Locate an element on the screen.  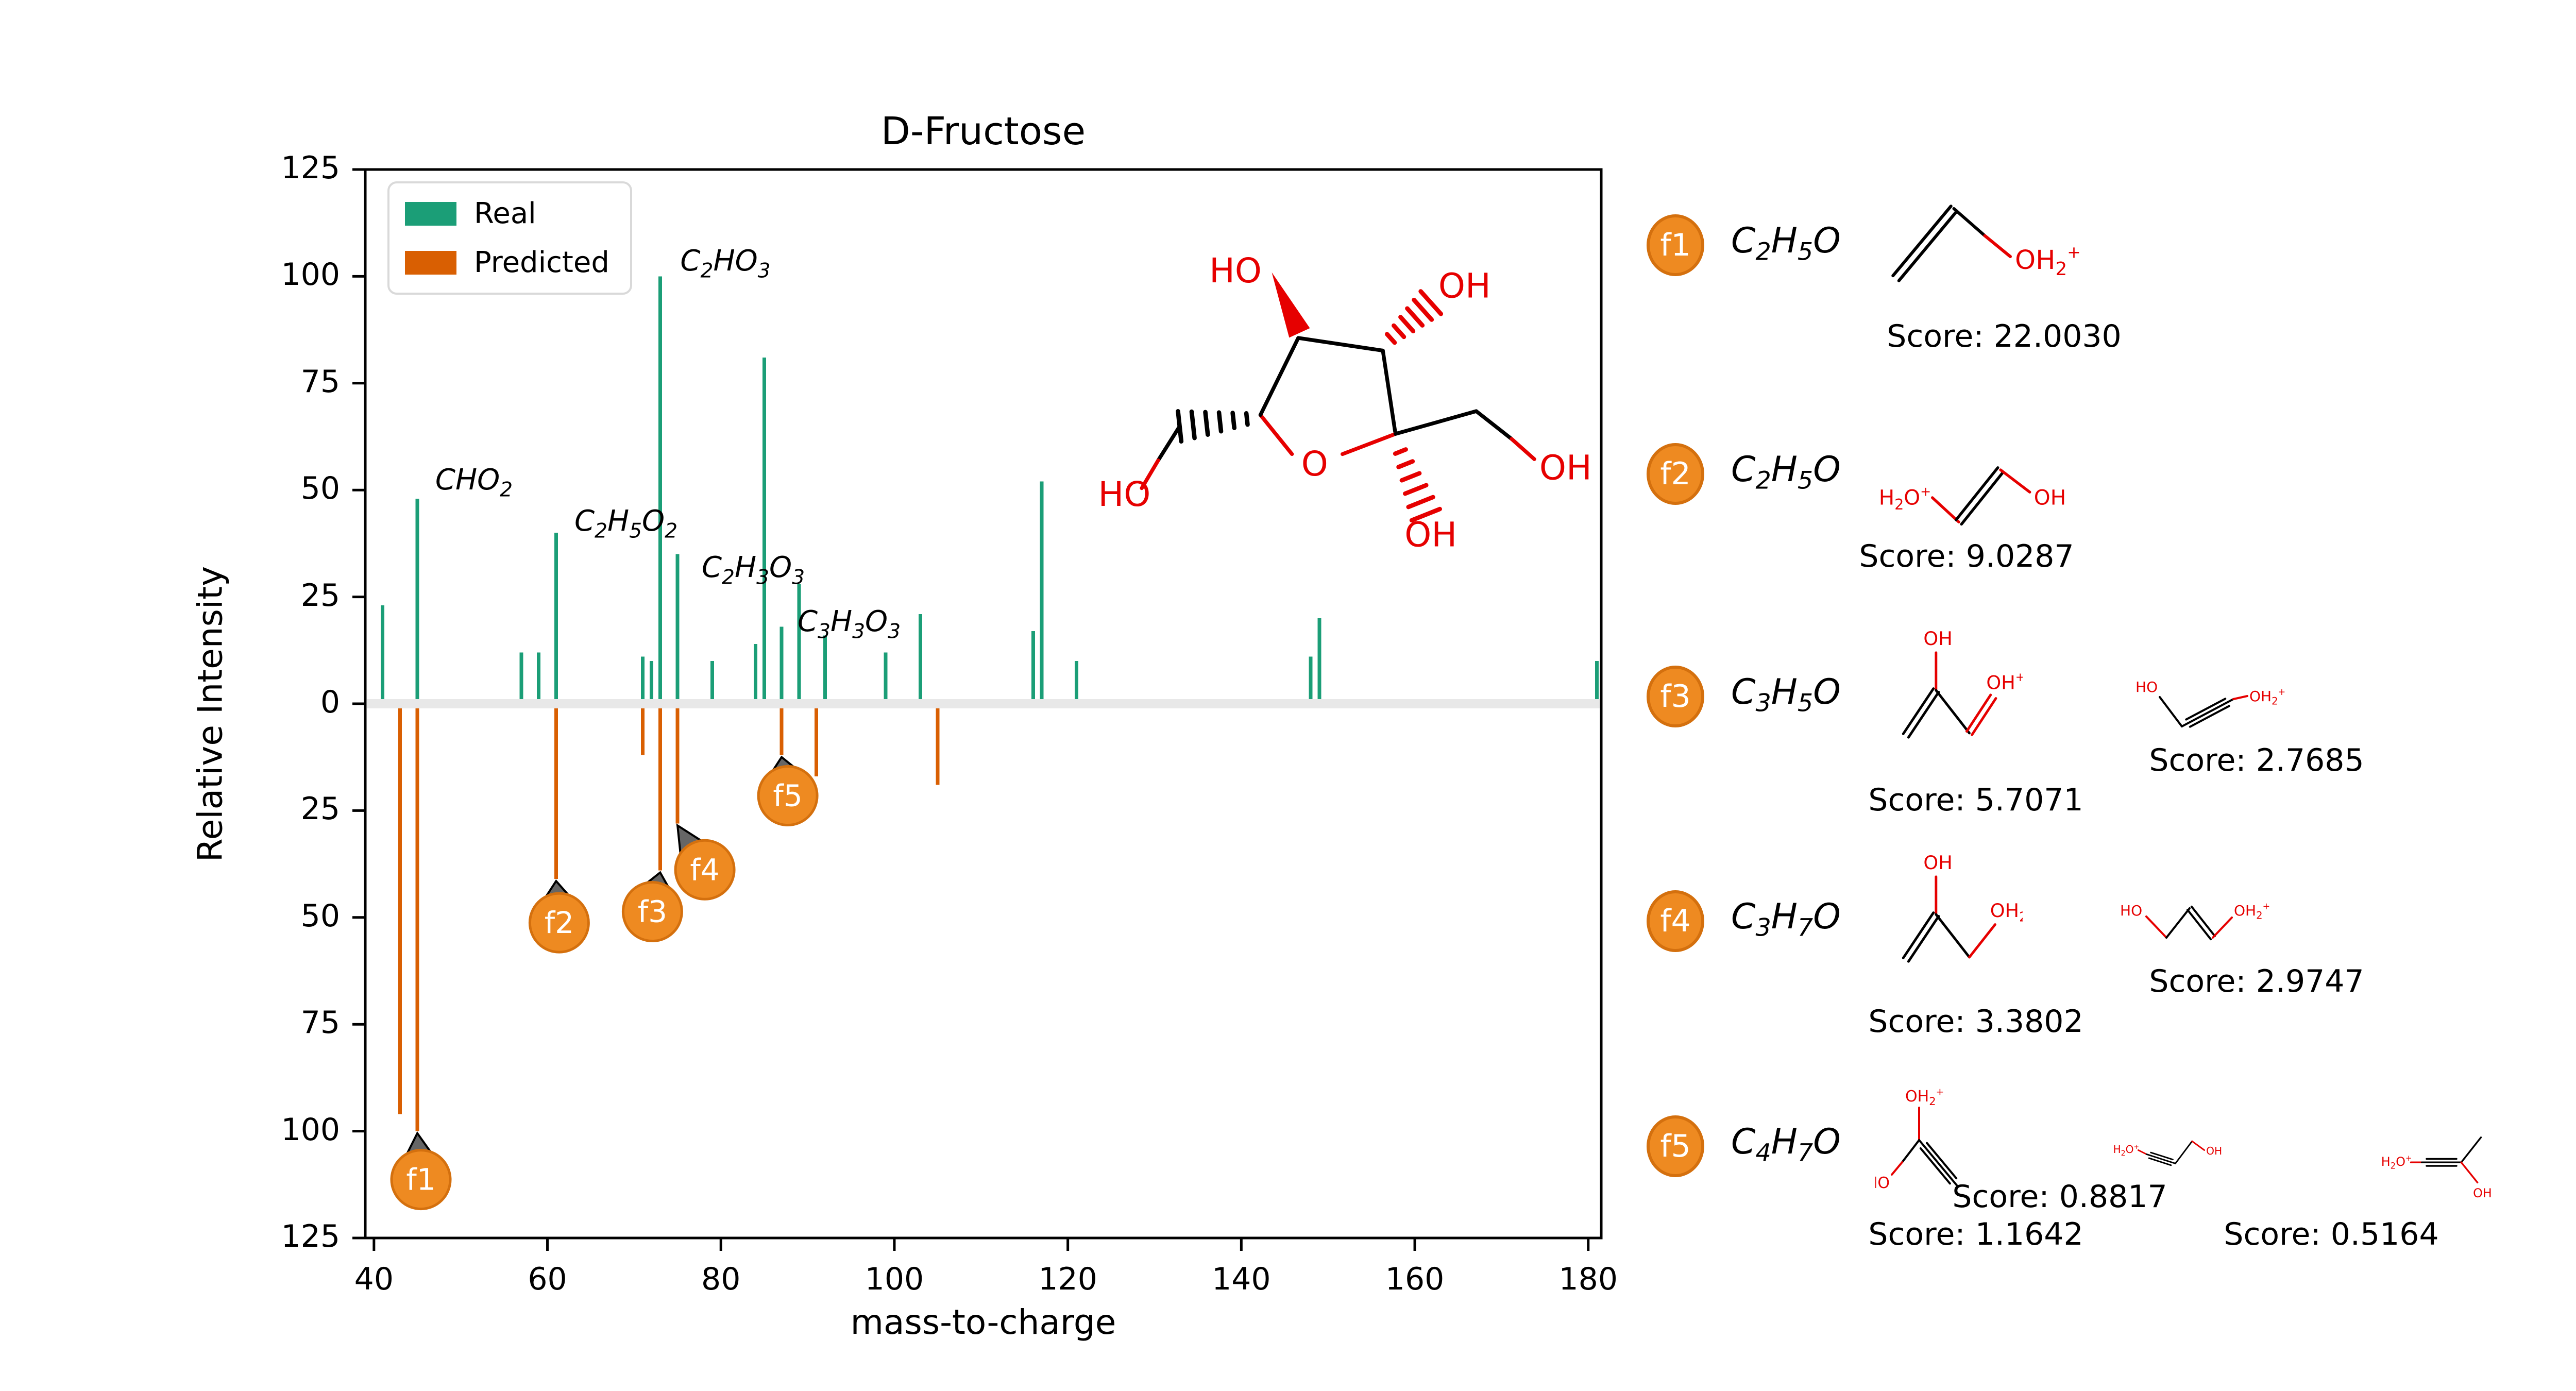
legend-label-real: Real is located at coordinates (505, 213).